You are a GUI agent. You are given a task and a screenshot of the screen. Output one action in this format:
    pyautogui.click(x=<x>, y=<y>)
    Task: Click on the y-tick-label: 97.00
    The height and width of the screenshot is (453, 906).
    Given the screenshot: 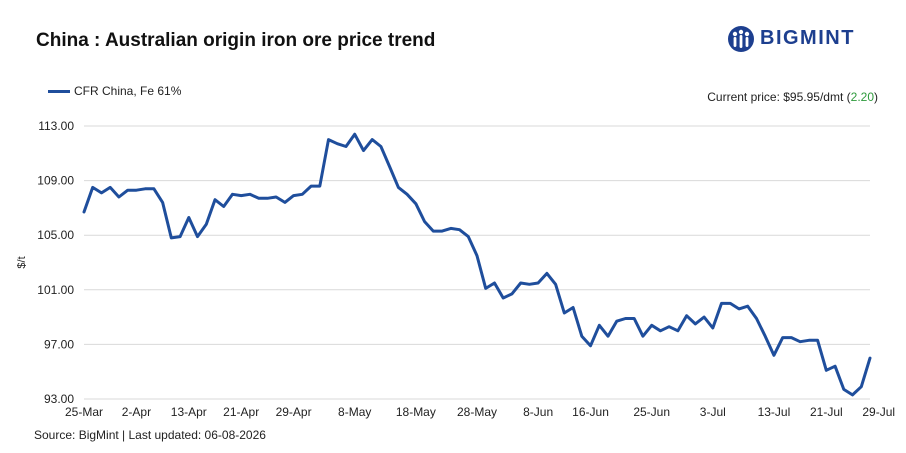 What is the action you would take?
    pyautogui.click(x=59, y=344)
    